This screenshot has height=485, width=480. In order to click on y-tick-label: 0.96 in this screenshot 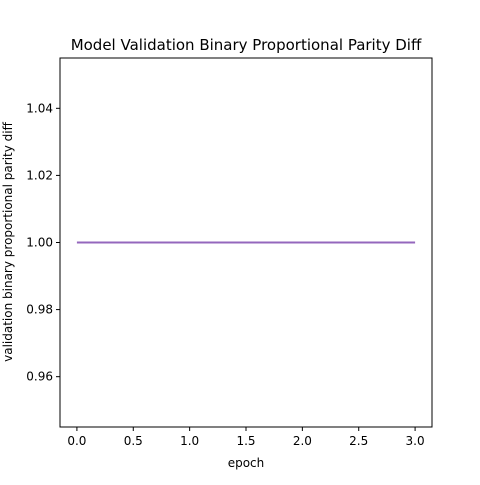, I will do `click(39, 377)`.